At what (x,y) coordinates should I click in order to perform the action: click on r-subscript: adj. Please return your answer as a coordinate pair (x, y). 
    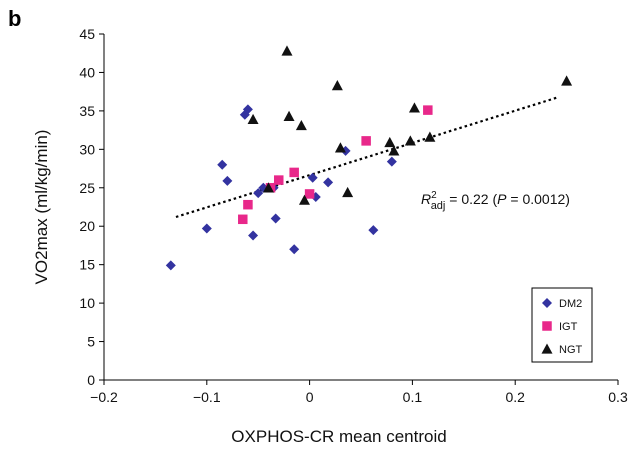
    Looking at the image, I should click on (438, 206).